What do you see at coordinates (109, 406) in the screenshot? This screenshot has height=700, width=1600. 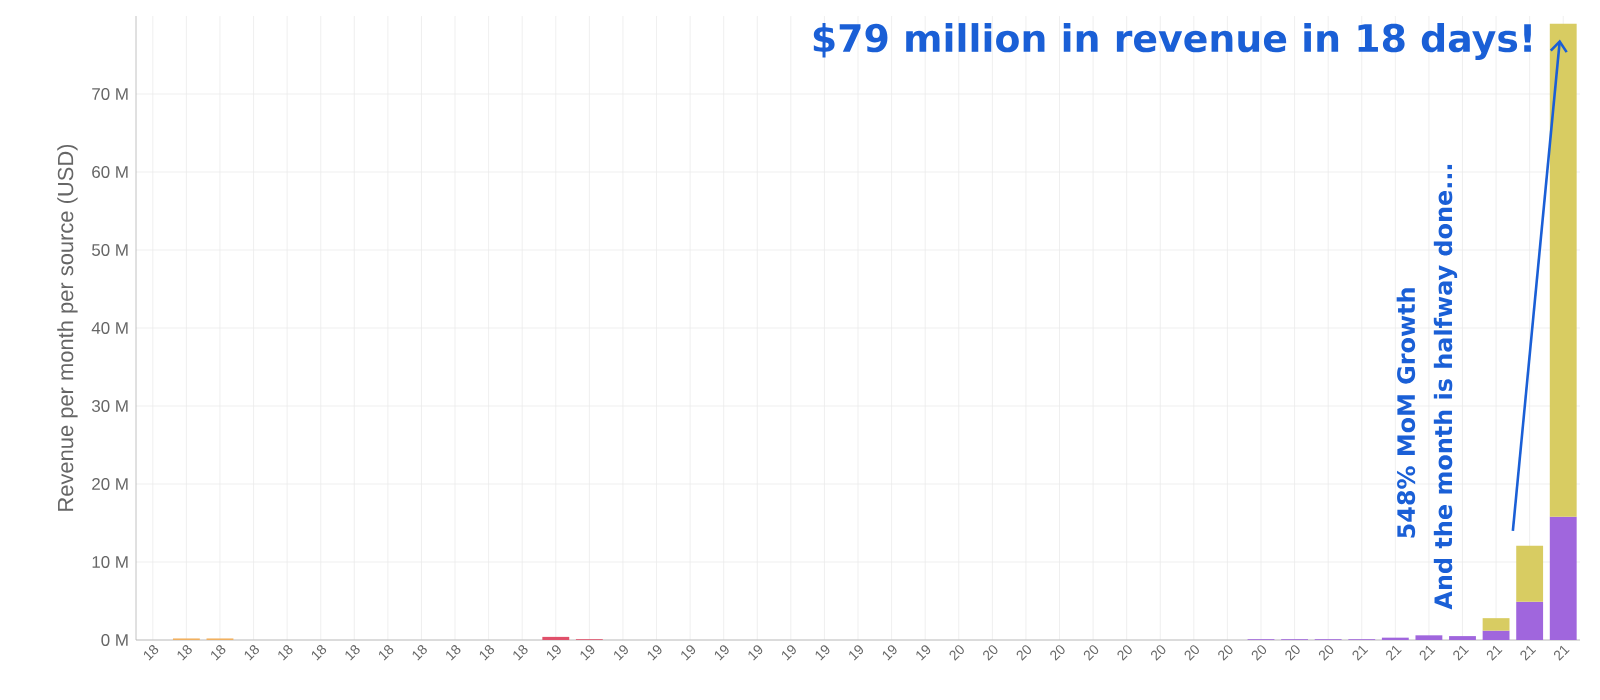 I see `y-tick-label: 30 M` at bounding box center [109, 406].